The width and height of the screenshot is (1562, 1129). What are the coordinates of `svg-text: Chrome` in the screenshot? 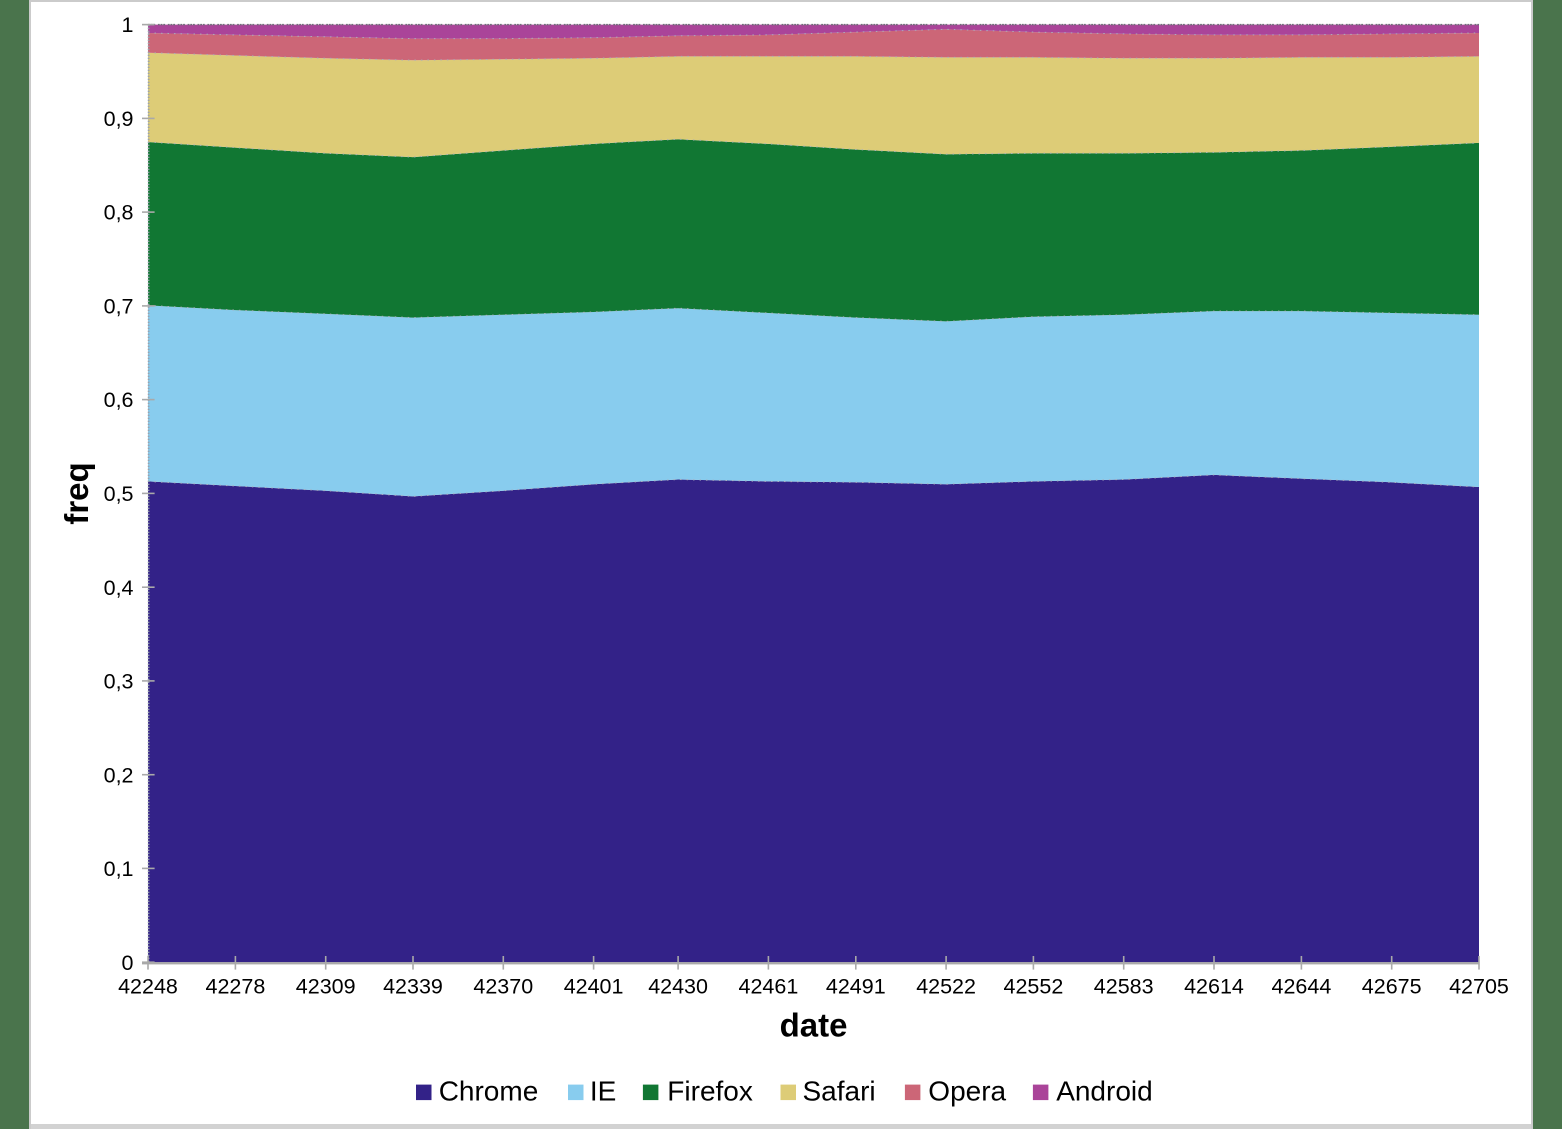 It's located at (489, 1091).